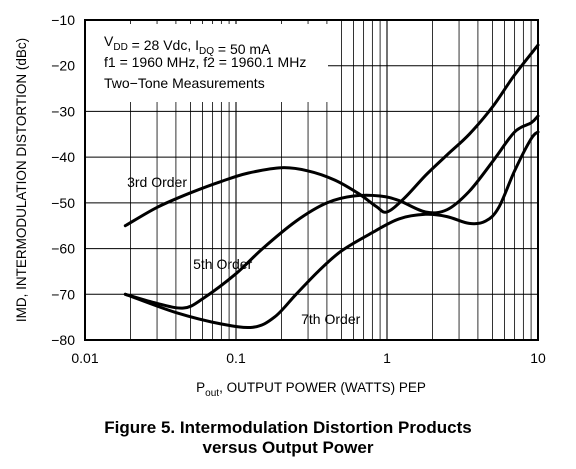 Image resolution: width=576 pixels, height=469 pixels. Describe the element at coordinates (387, 358) in the screenshot. I see `x-tick-label: 1` at that location.